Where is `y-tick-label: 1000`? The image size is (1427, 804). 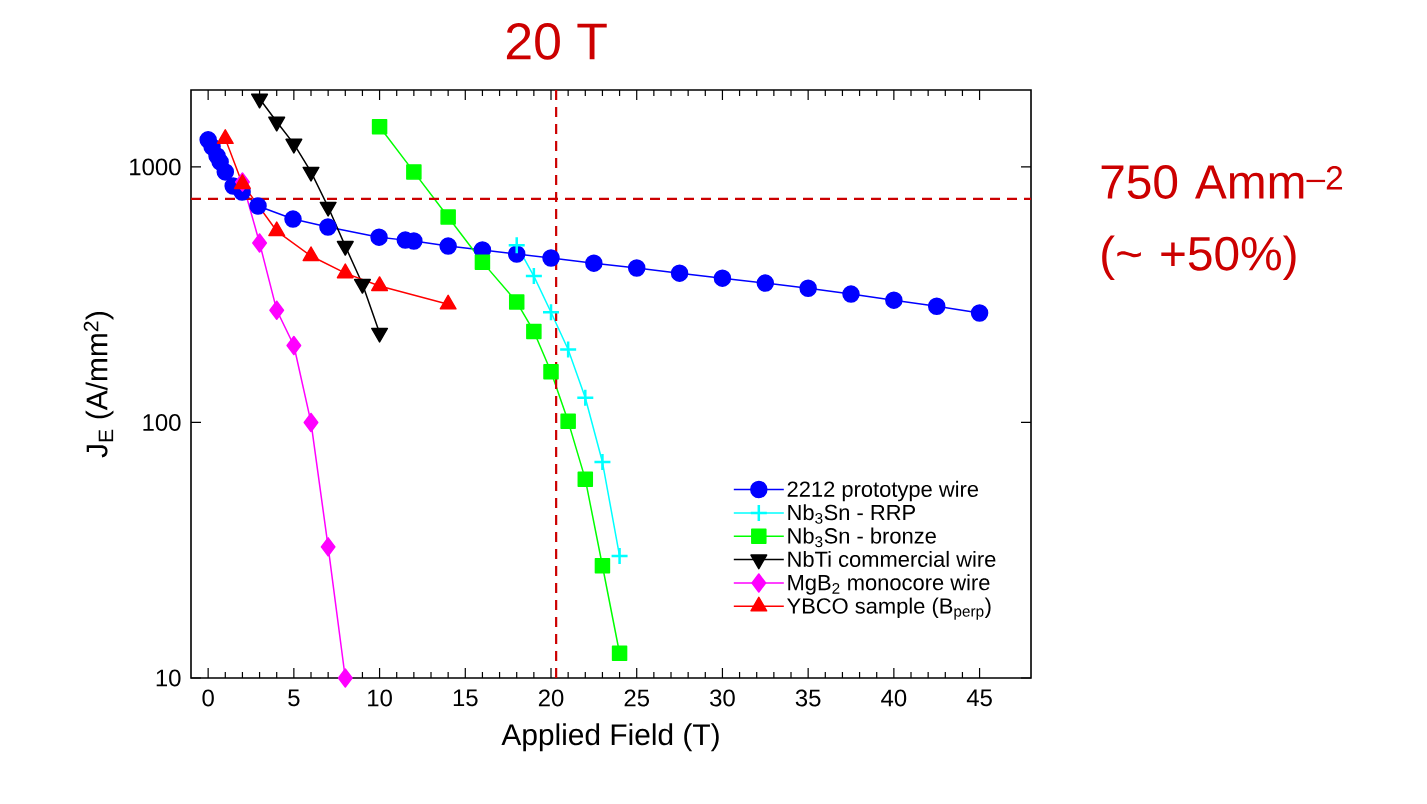
y-tick-label: 1000 is located at coordinates (155, 167).